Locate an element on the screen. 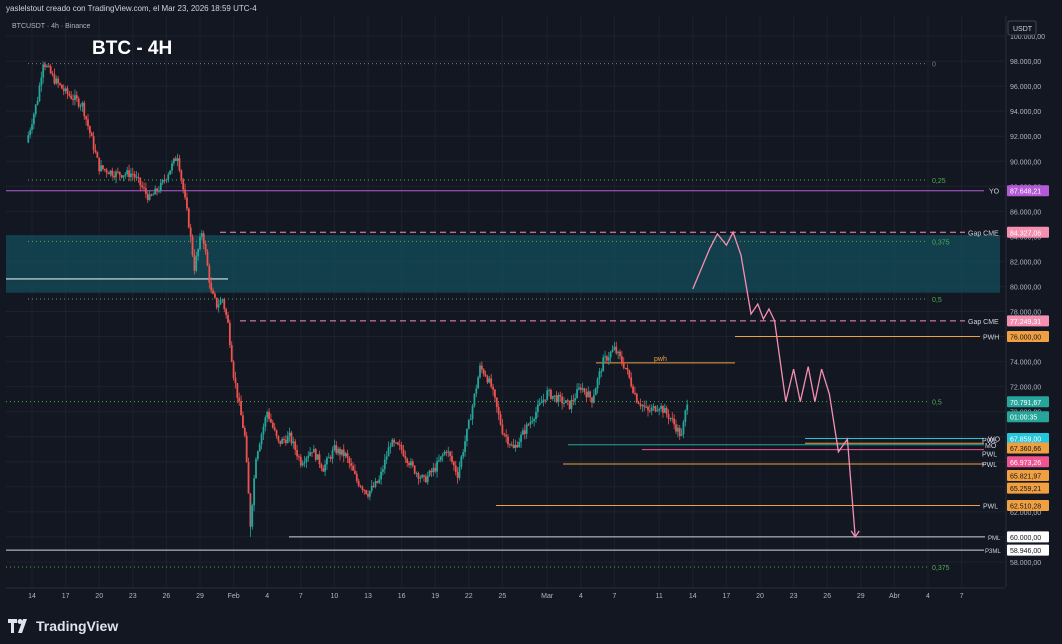 The height and width of the screenshot is (644, 1062). tradingview-logo: TradingView is located at coordinates (63, 626).